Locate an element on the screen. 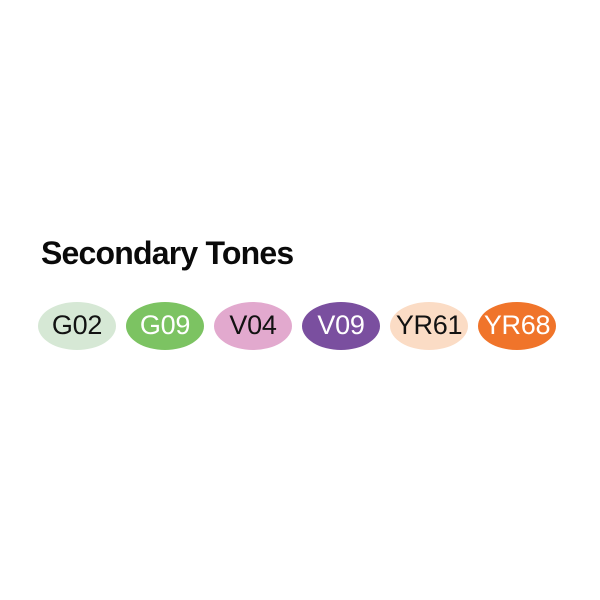  section-title: Secondary Tones is located at coordinates (167, 253).